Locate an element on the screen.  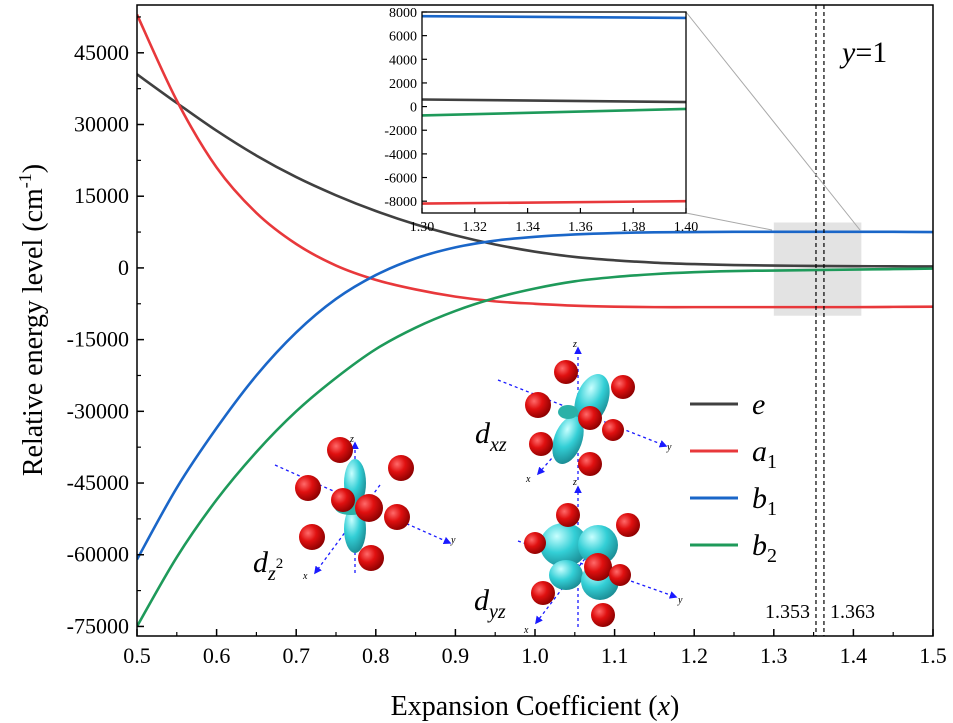
x-tick-label: 1.0 is located at coordinates (535, 655).